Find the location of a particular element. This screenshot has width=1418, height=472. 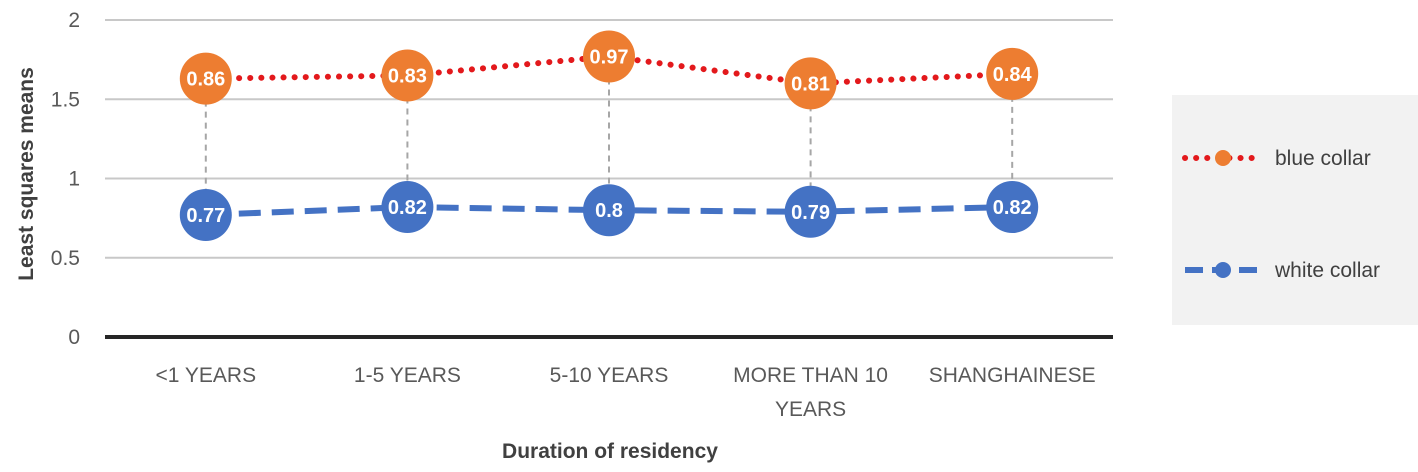

y-tick-label: 1.5 is located at coordinates (65, 99).